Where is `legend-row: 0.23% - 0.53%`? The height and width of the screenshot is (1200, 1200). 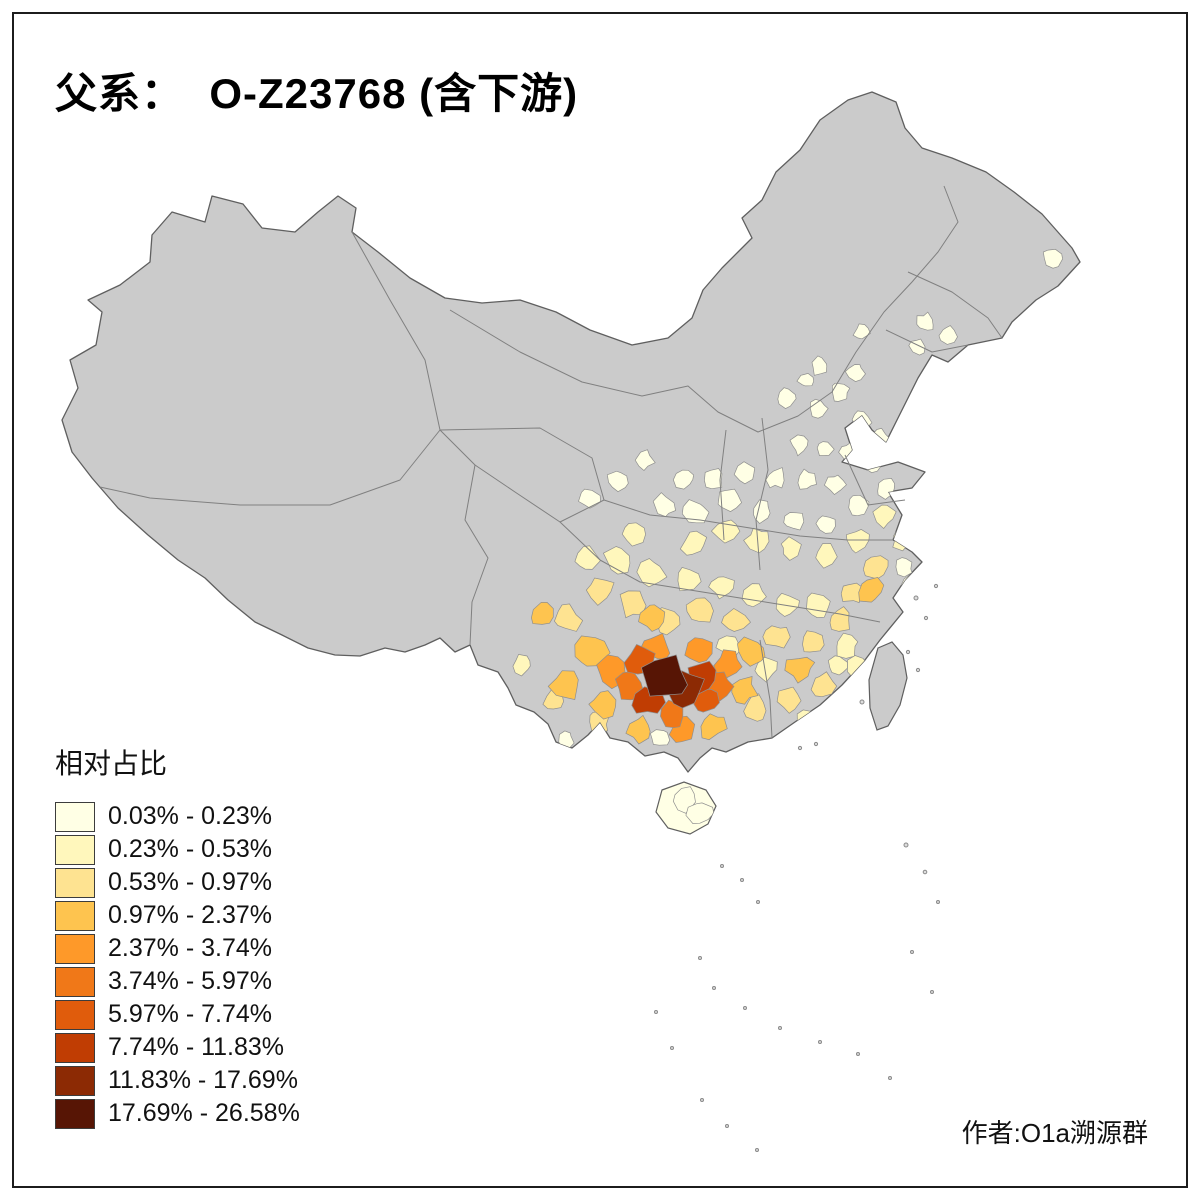 legend-row: 0.23% - 0.53% is located at coordinates (177, 849).